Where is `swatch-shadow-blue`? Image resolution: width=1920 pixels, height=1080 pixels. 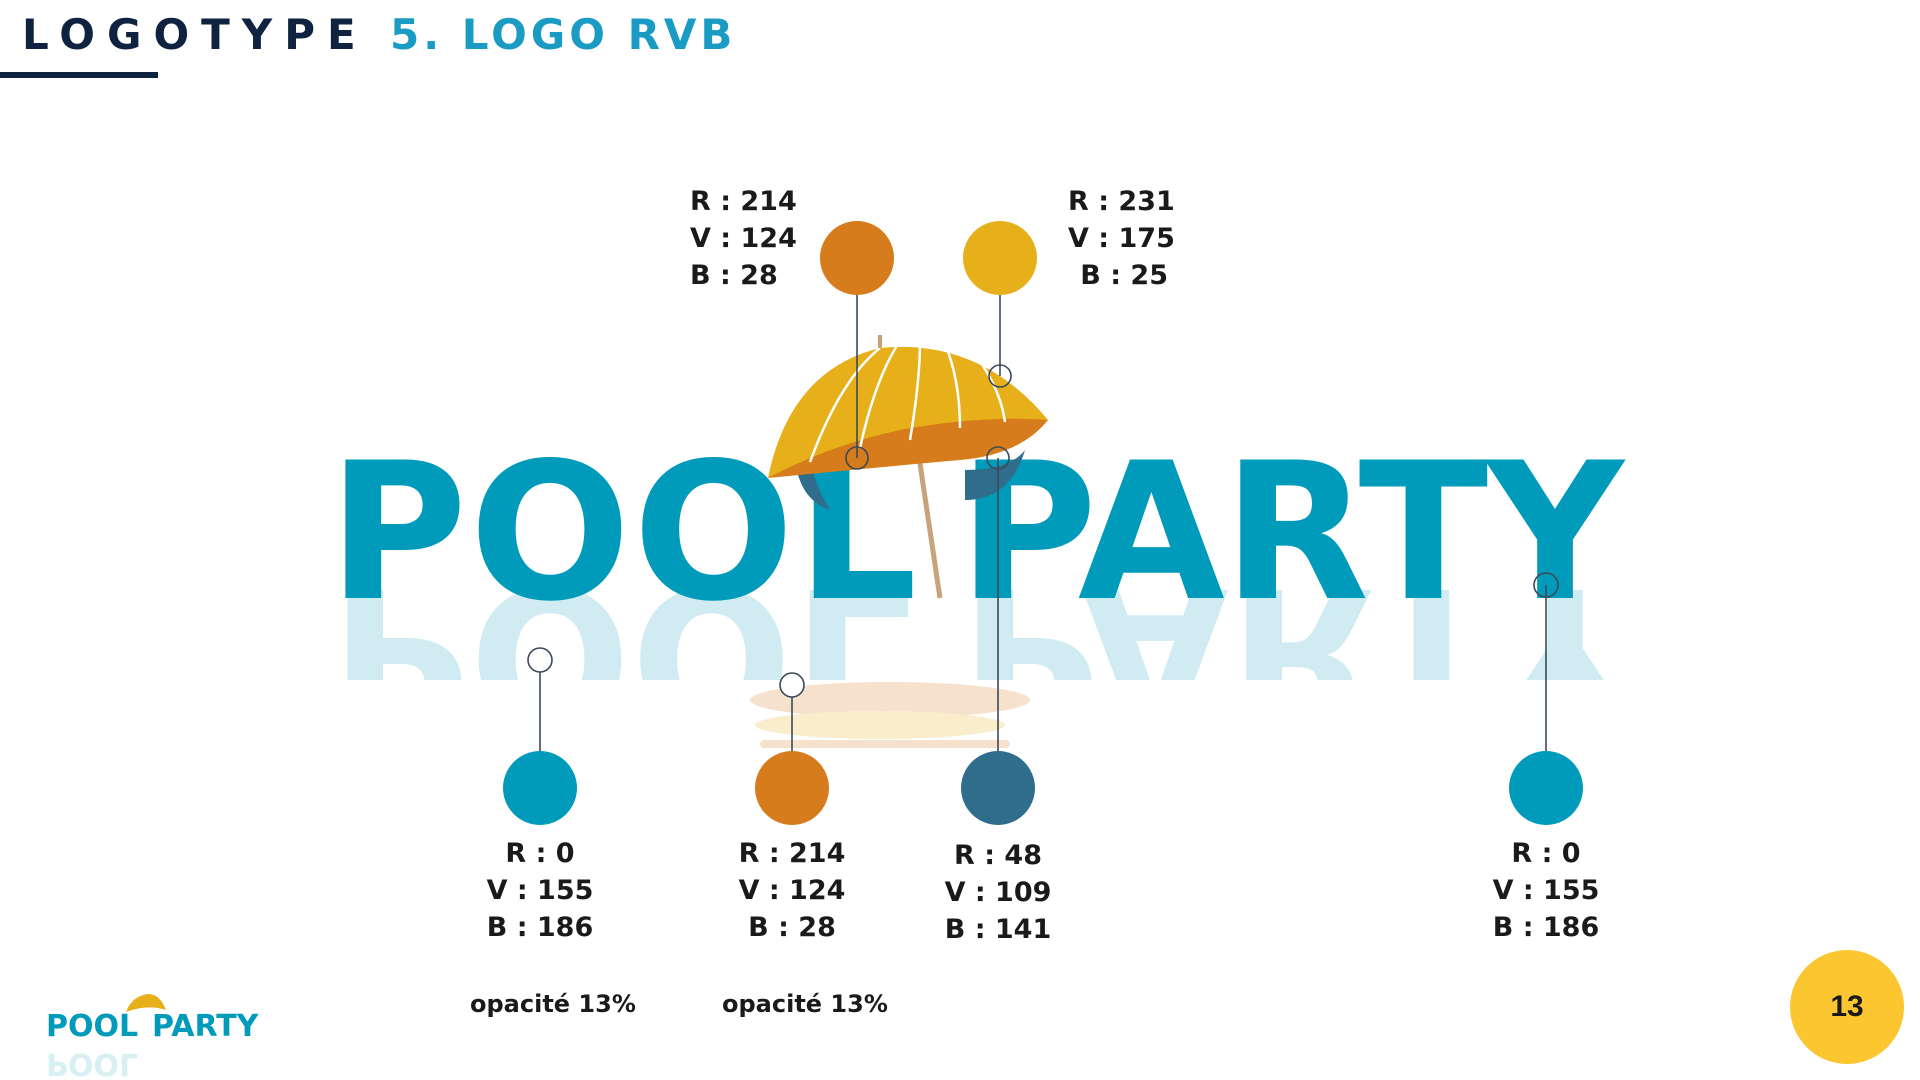
swatch-shadow-blue is located at coordinates (998, 788).